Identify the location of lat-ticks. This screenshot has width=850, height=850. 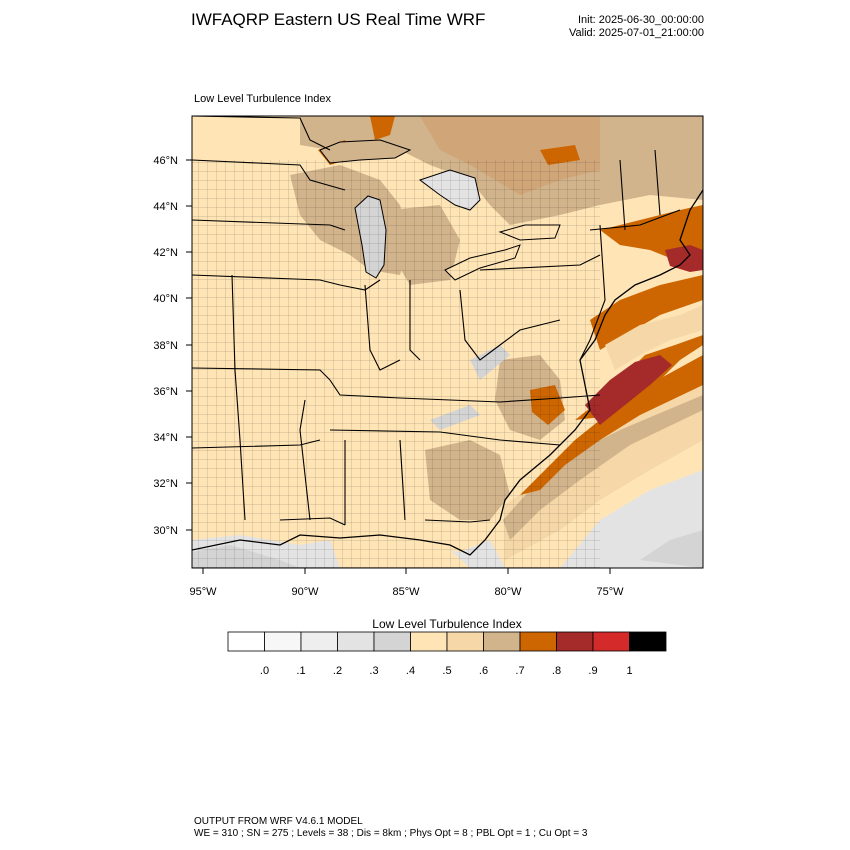
(189, 345).